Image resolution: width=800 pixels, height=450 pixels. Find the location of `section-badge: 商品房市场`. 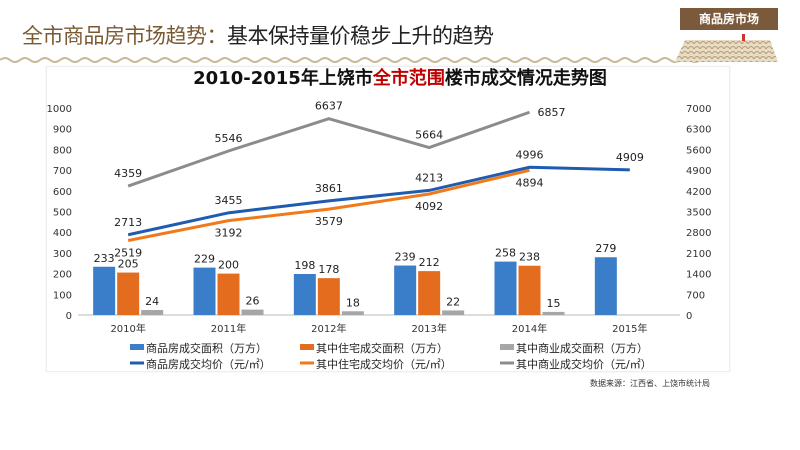

section-badge: 商品房市场 is located at coordinates (729, 19).